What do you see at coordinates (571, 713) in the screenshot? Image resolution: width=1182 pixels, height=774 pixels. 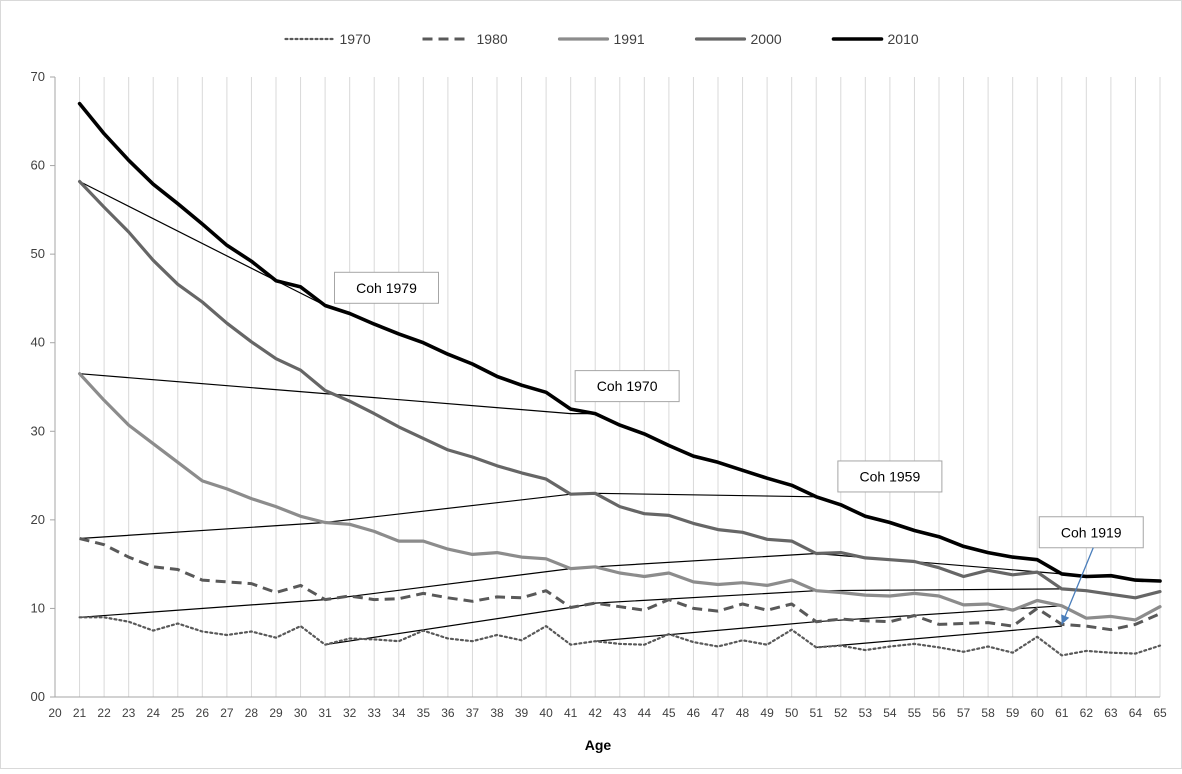 I see `x-tick-label-41: 41` at bounding box center [571, 713].